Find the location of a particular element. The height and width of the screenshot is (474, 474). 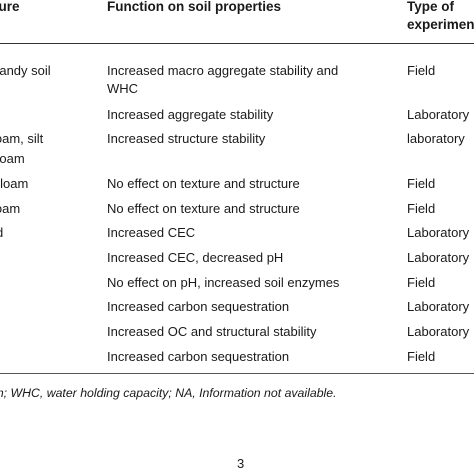

row-6-col1: d is located at coordinates (1, 232).